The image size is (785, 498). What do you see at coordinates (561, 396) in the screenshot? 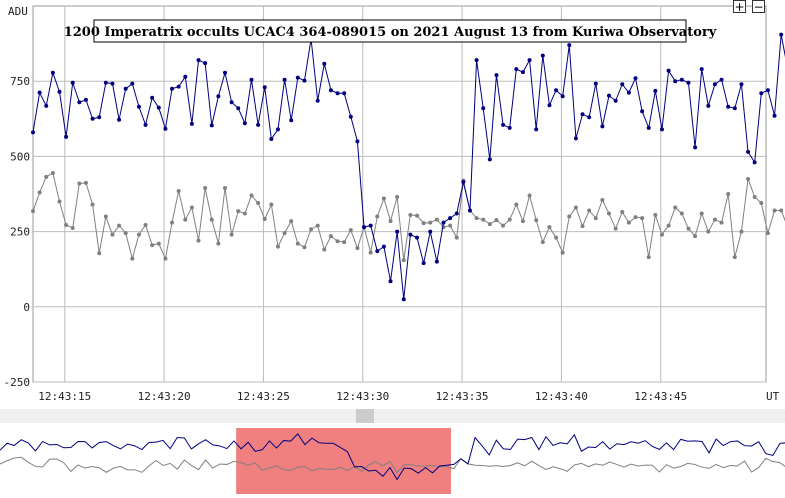
I see `x-tick-label: 12:43:40` at bounding box center [561, 396].